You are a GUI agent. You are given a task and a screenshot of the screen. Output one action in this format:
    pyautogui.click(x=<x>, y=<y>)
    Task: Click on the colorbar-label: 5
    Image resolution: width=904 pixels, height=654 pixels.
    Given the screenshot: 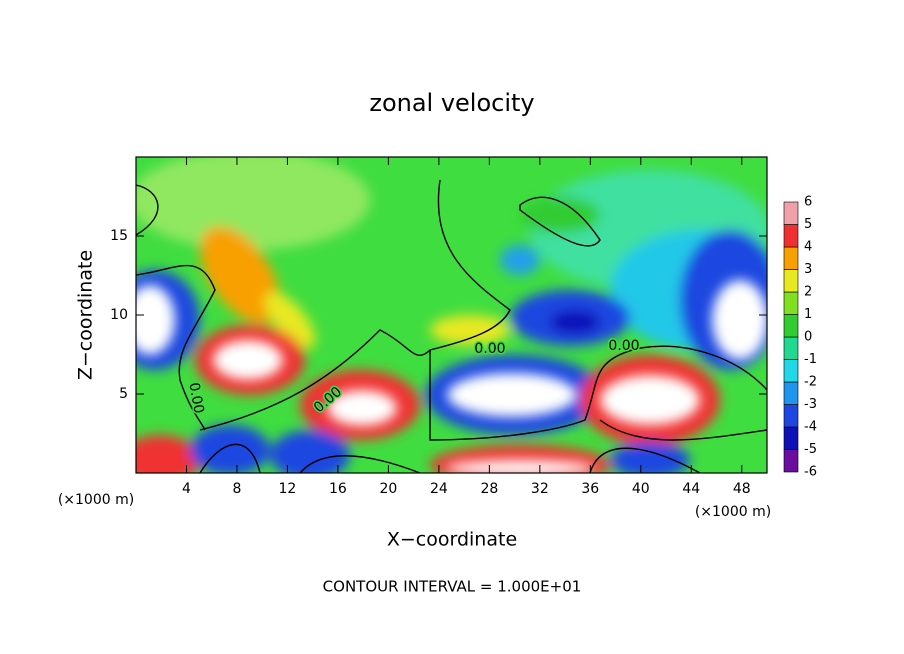 What is the action you would take?
    pyautogui.click(x=808, y=224)
    